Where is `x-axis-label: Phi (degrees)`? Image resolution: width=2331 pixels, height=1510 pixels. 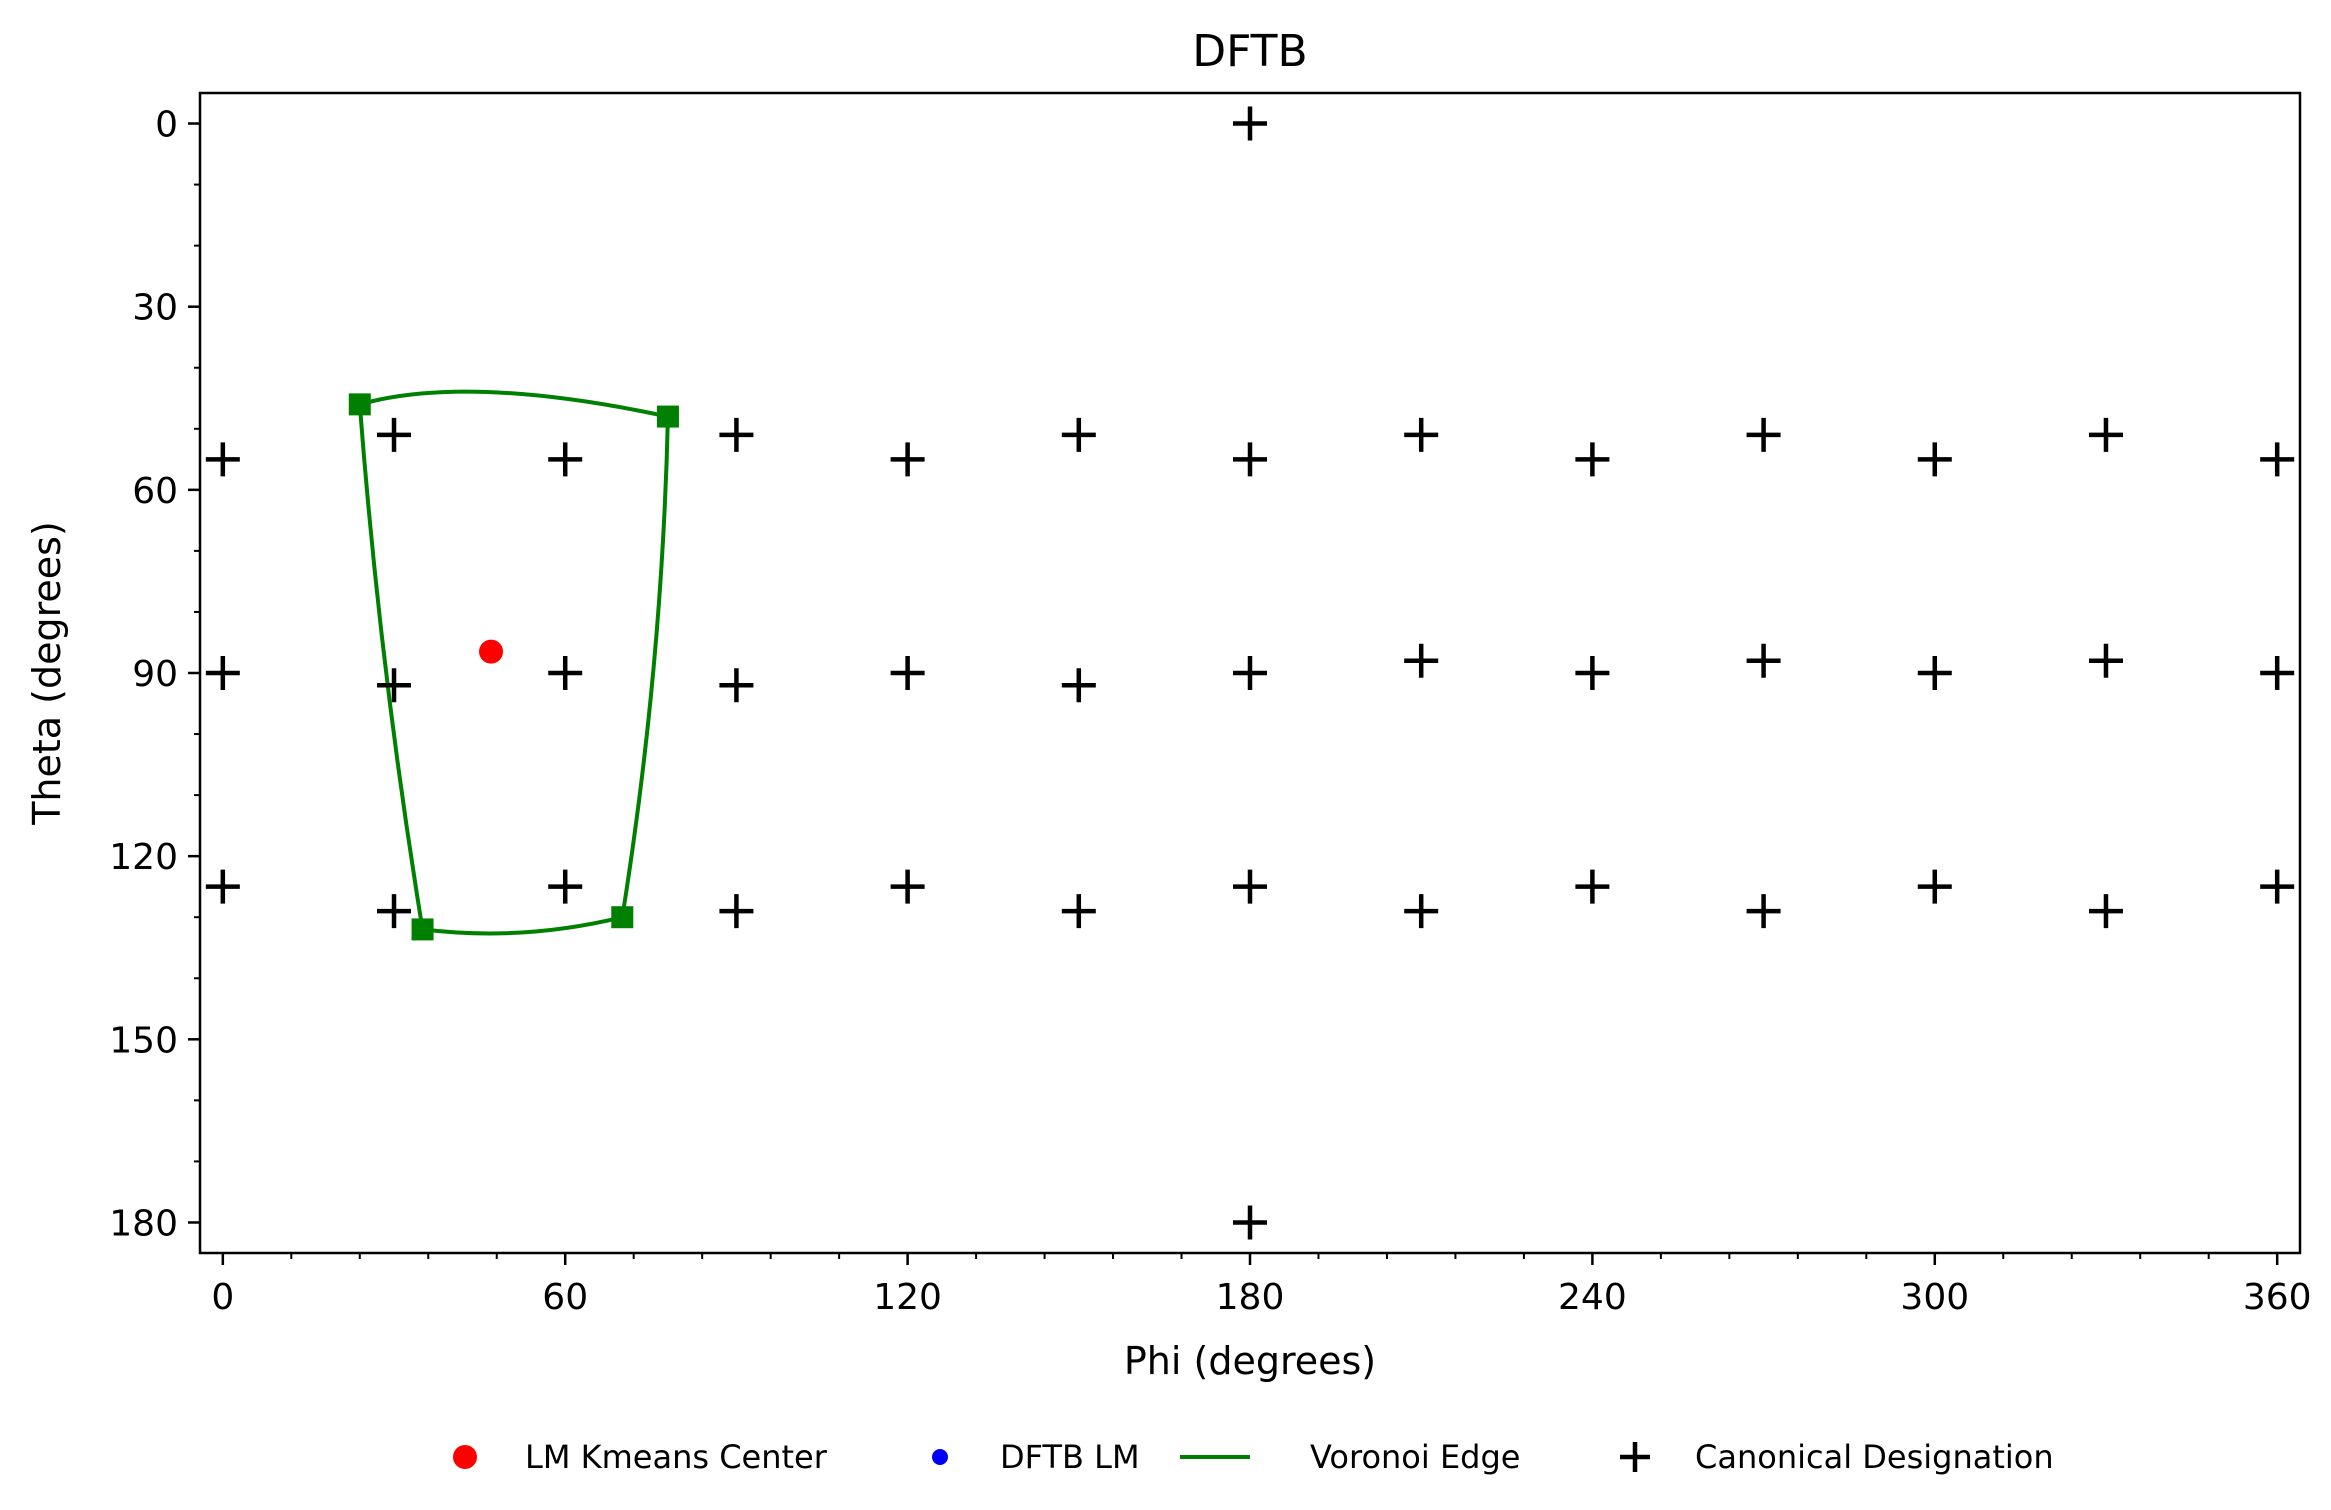 x-axis-label: Phi (degrees) is located at coordinates (1250, 1361).